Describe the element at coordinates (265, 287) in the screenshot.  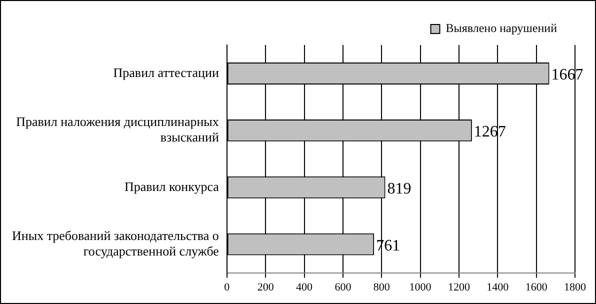
I see `x-tick-label: 200` at that location.